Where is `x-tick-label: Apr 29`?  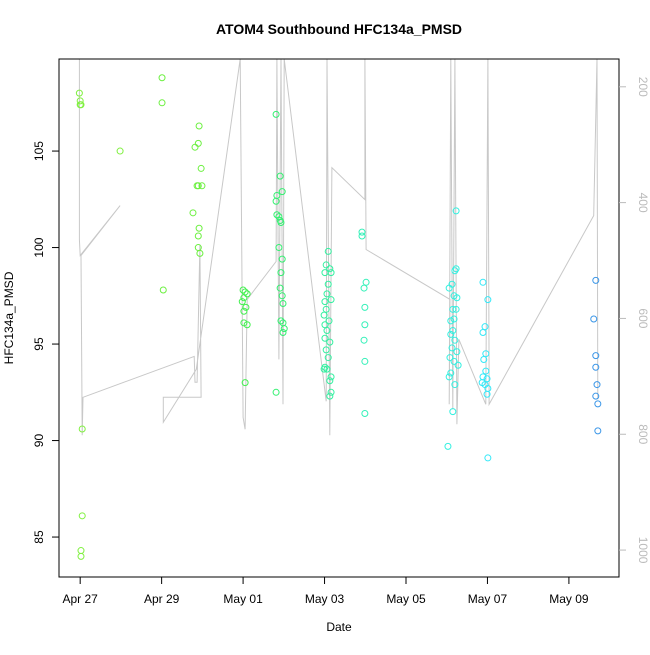
x-tick-label: Apr 29 is located at coordinates (162, 599).